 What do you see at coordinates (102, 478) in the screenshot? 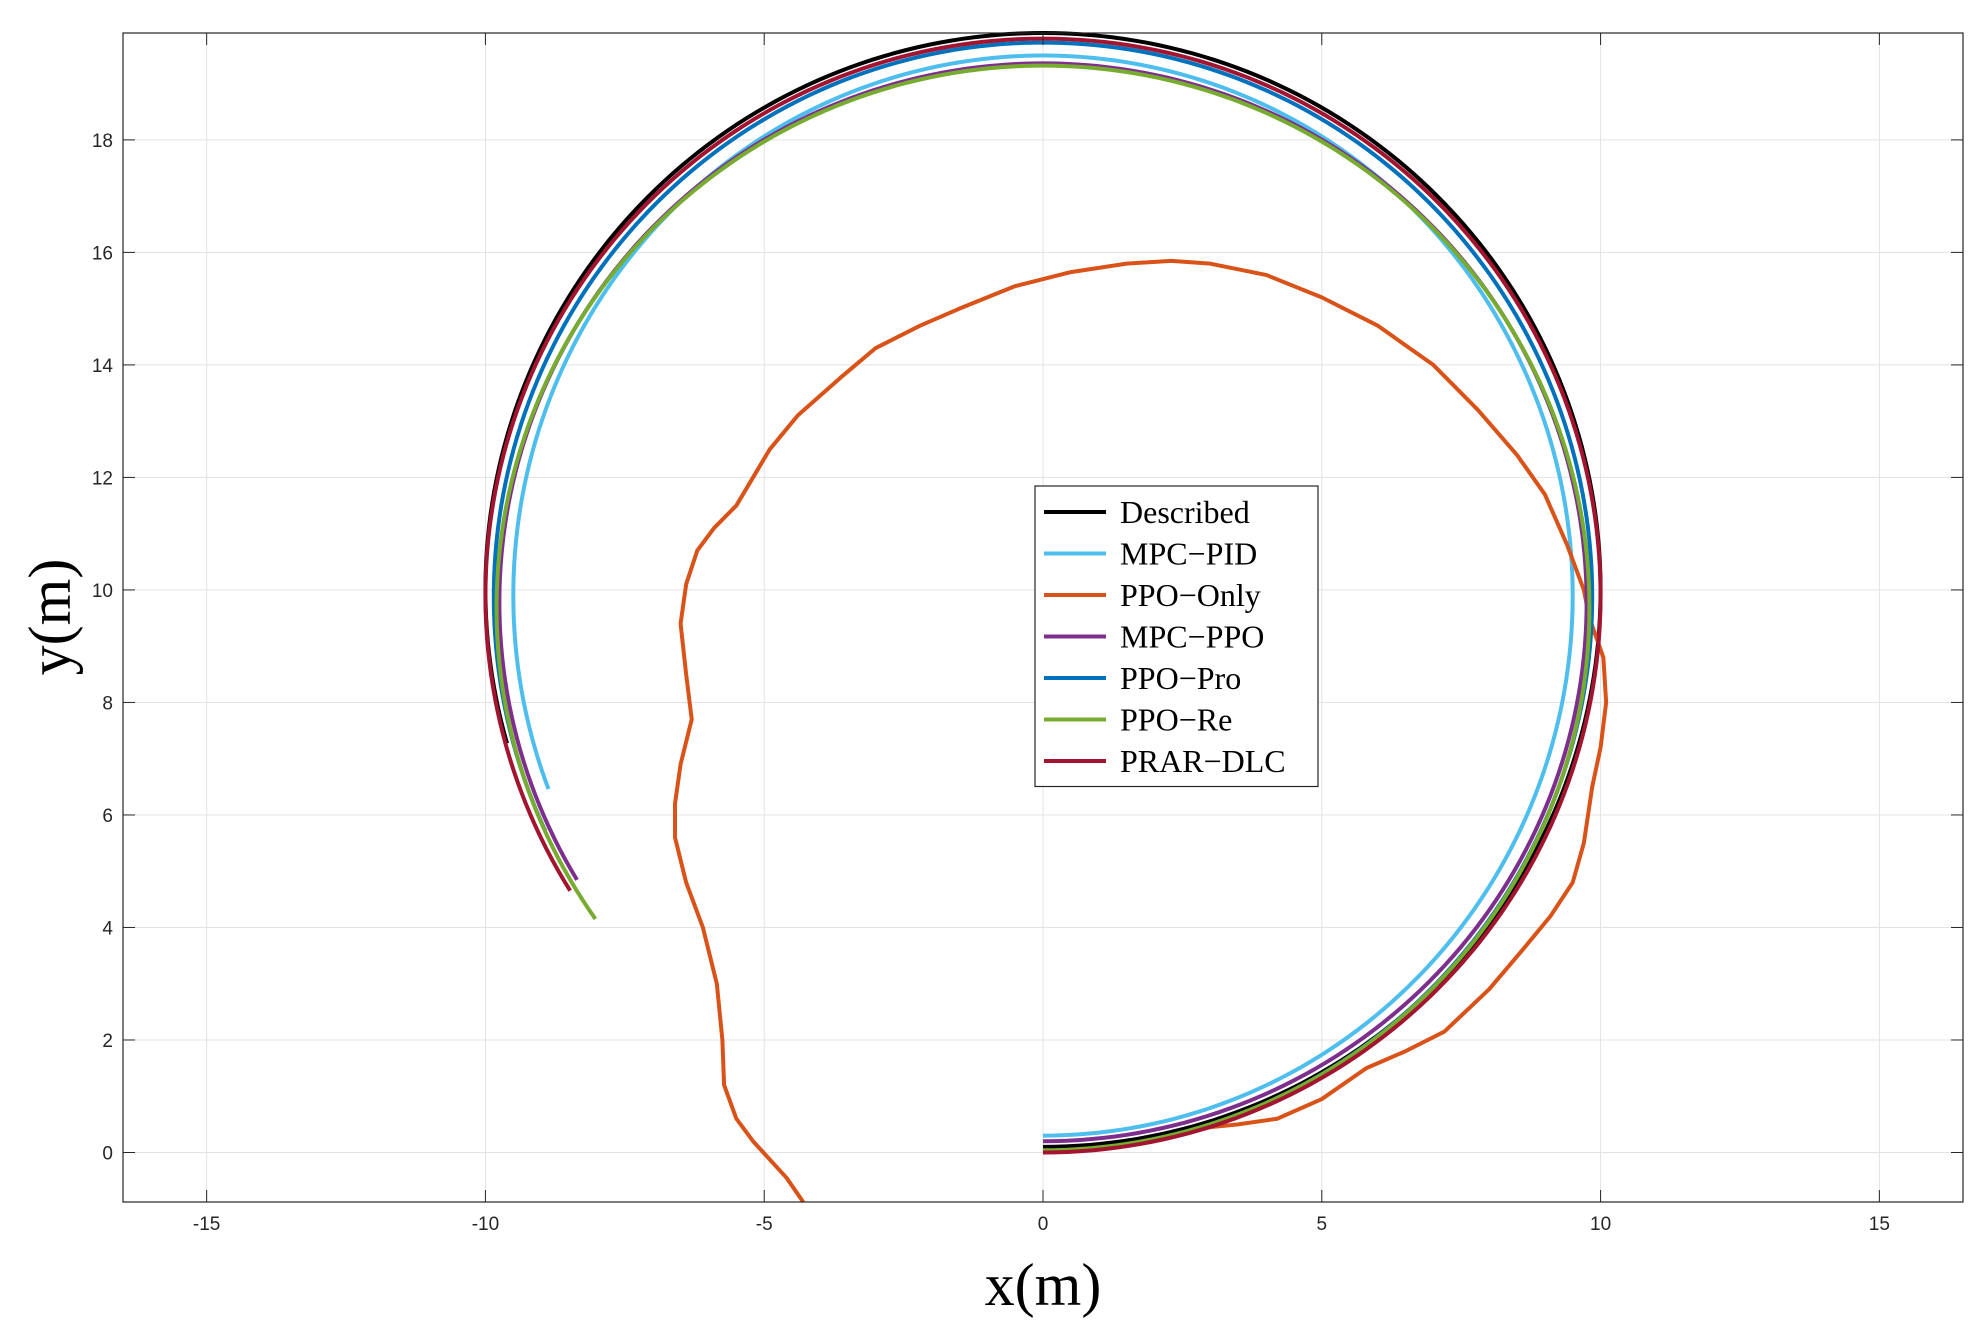
I see `y-tick-label: 12` at bounding box center [102, 478].